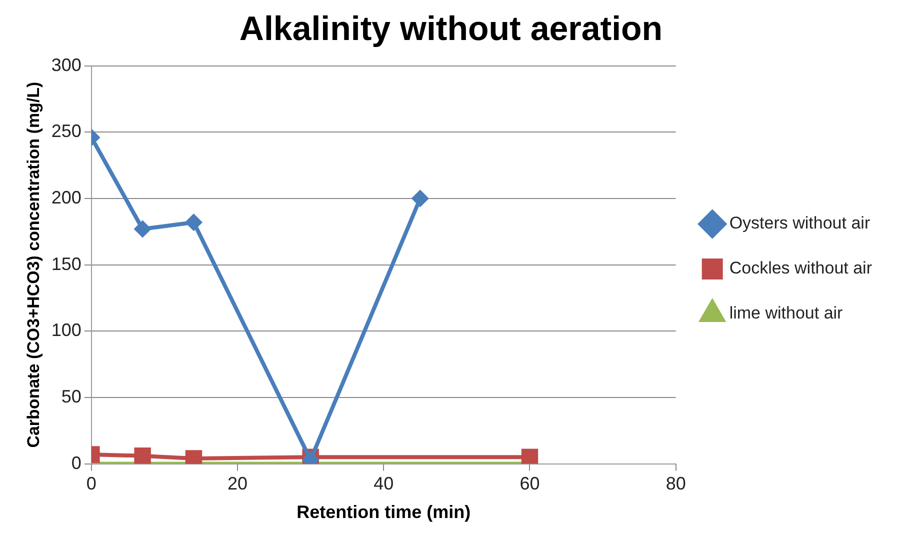 Image resolution: width=902 pixels, height=543 pixels. What do you see at coordinates (676, 484) in the screenshot?
I see `x-tick-label: 80` at bounding box center [676, 484].